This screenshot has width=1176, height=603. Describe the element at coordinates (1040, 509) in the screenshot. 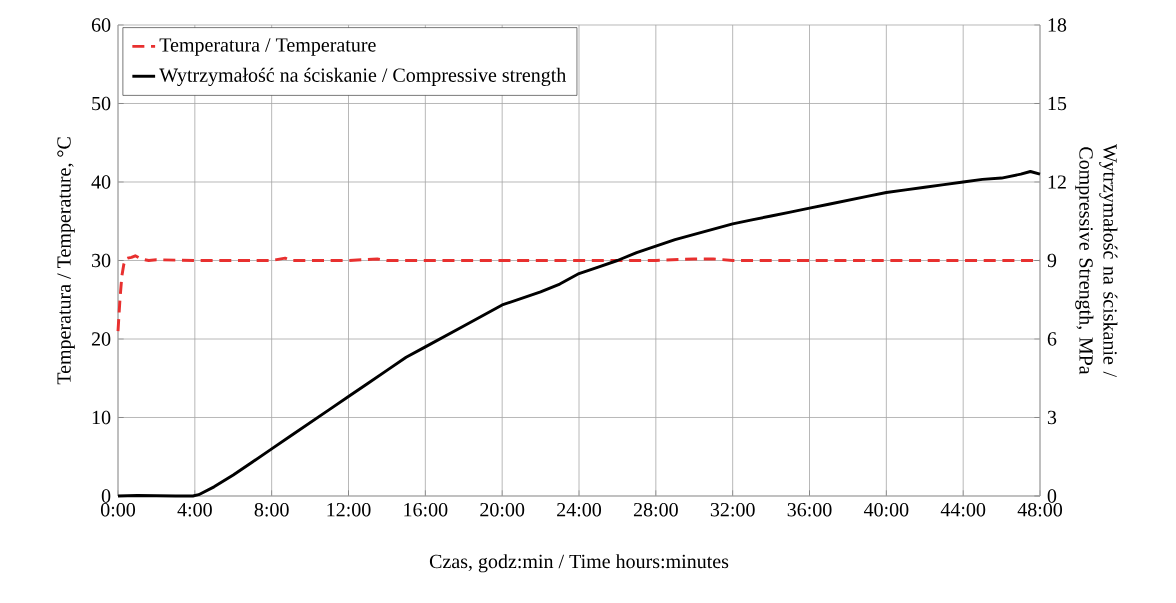

I see `x-tick-label: 48:00` at that location.